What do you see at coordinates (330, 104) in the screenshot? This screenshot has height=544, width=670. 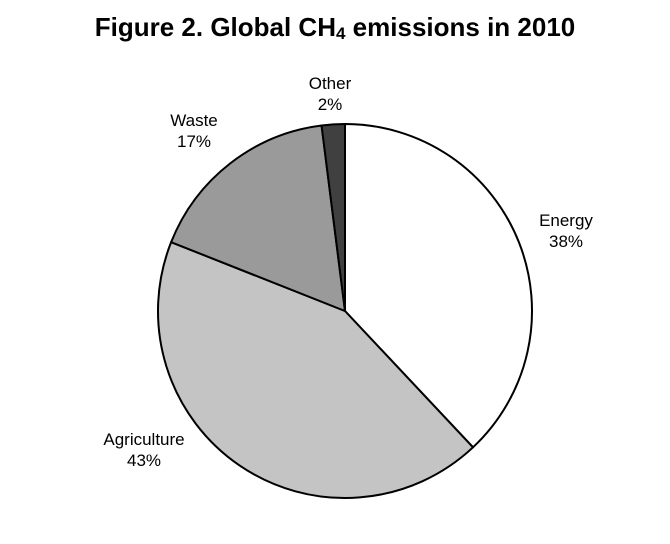 I see `slice-percent-other: 2%` at bounding box center [330, 104].